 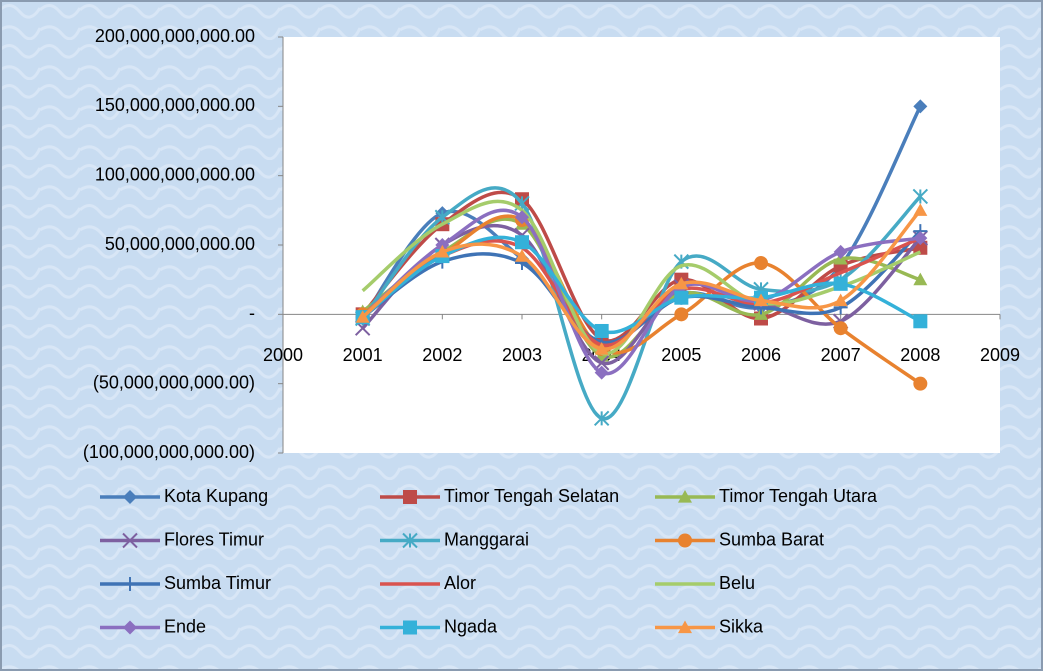 What do you see at coordinates (217, 583) in the screenshot?
I see `legend-label: Sumba Timur` at bounding box center [217, 583].